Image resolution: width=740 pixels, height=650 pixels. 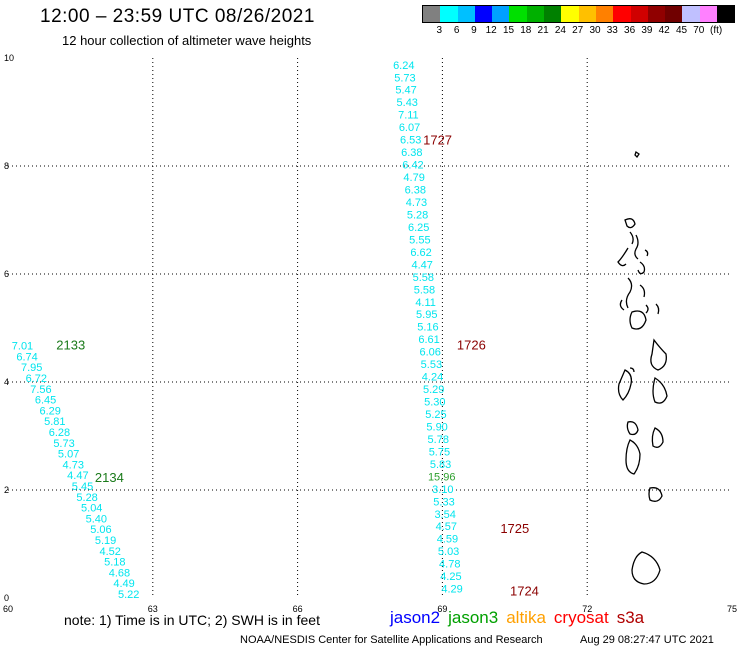 I want to click on legend-label: 15, so click(x=508, y=30).